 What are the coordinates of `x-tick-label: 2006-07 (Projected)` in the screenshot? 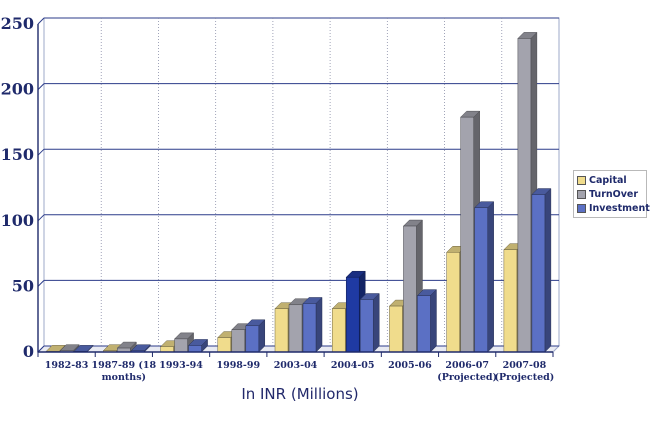 It's located at (467, 371).